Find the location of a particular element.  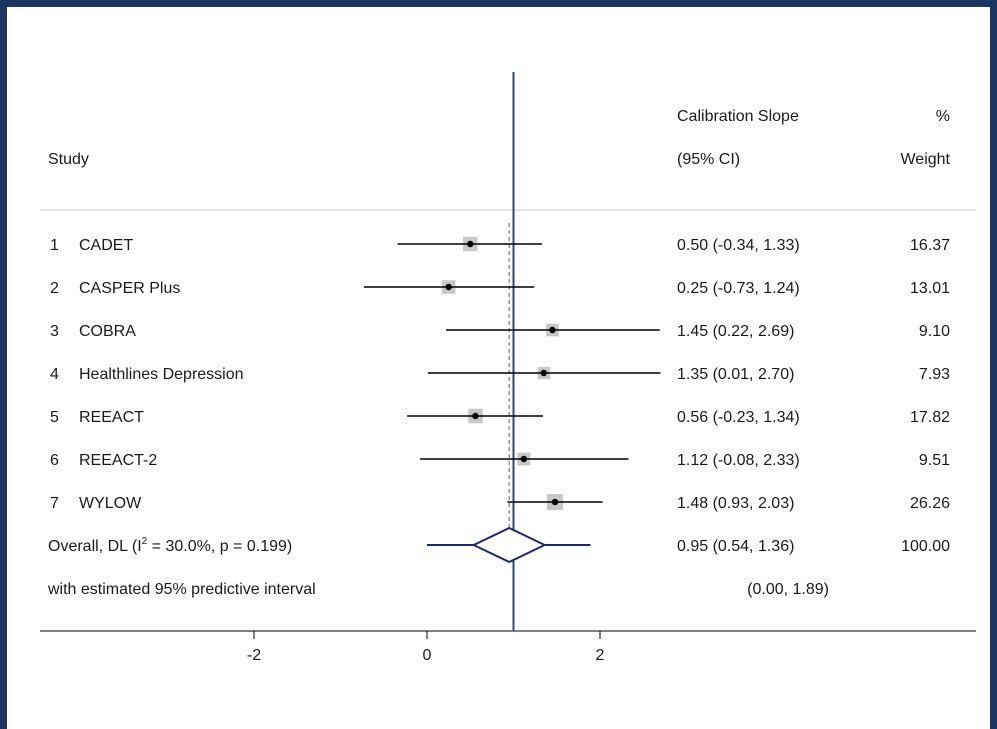

overall-label: Overall, DL (I2 = 30.0%, p = 0.199) is located at coordinates (170, 545).